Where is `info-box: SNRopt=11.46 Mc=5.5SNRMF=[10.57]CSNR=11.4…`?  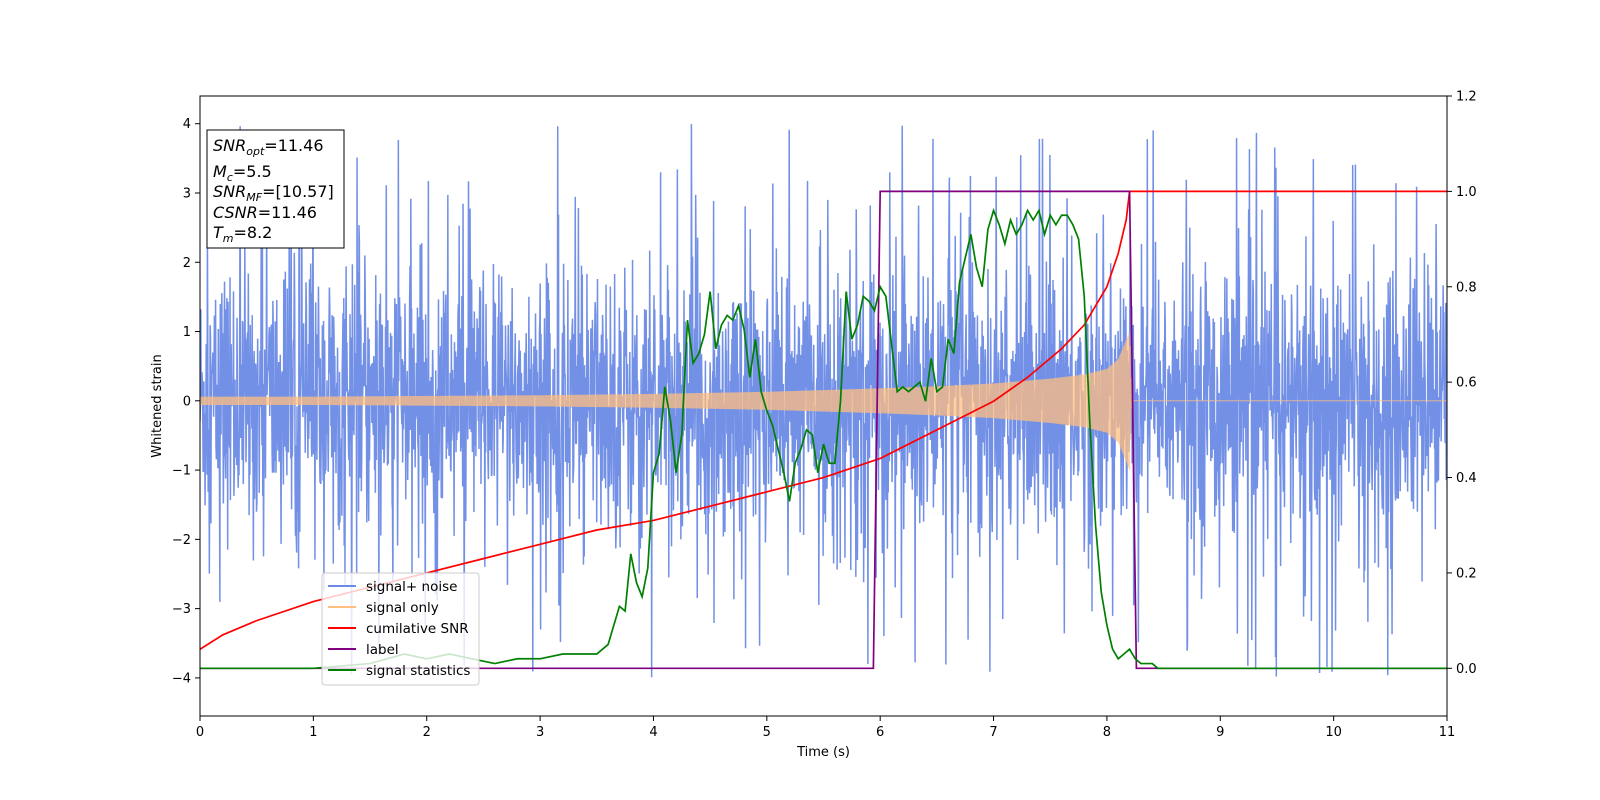
info-box: SNRopt=11.46 Mc=5.5SNRMF=[10.57]CSNR=11.4… is located at coordinates (275, 189).